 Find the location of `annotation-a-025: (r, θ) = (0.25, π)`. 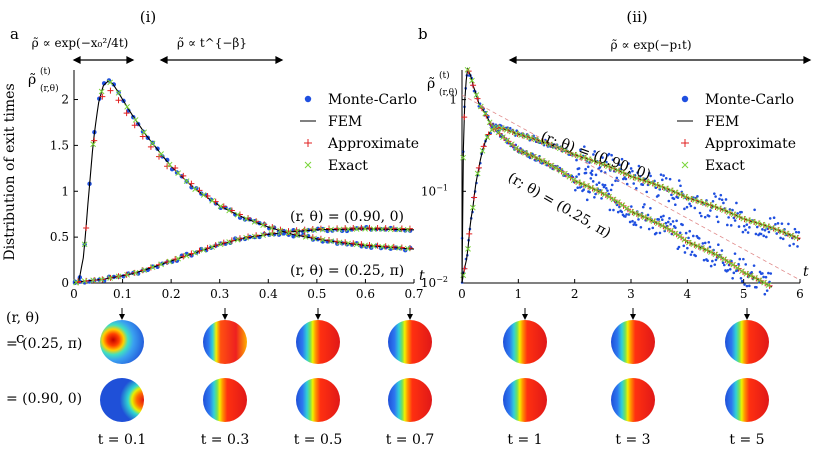

annotation-a-025: (r, θ) = (0.25, π) is located at coordinates (347, 271).